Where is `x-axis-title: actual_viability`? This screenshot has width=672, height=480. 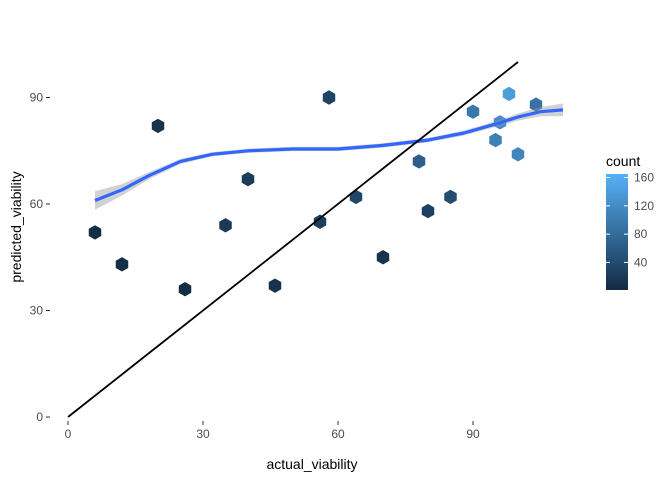 x-axis-title: actual_viability is located at coordinates (311, 464).